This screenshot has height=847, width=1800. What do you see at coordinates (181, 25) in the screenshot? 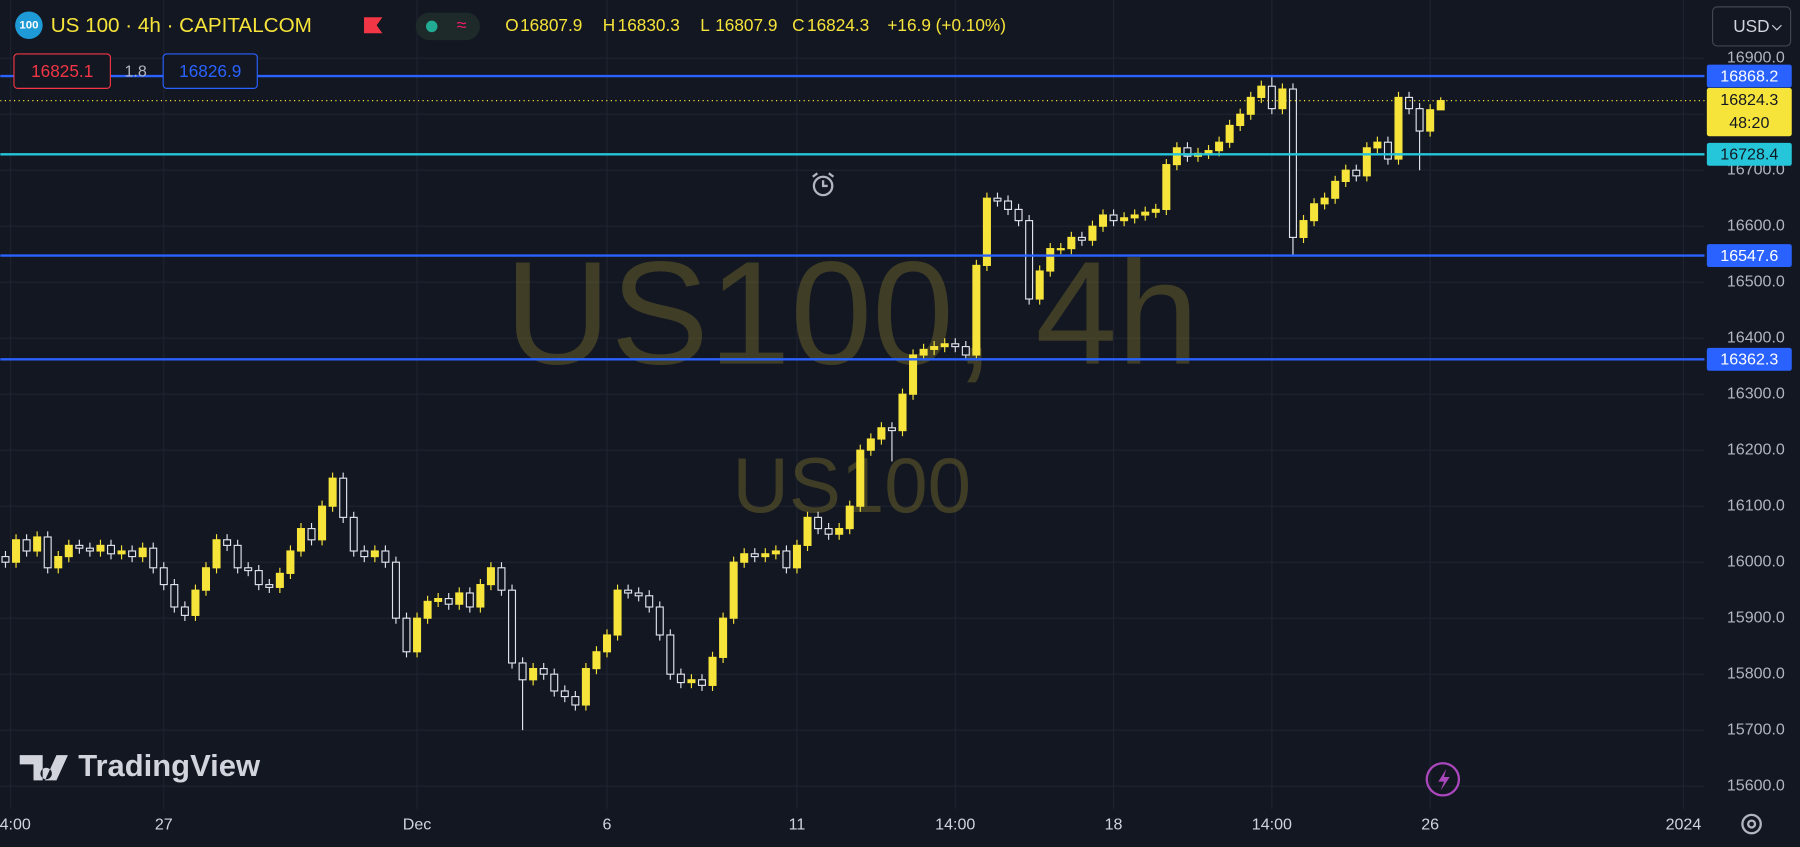
I see `symbol-title: US 100 · 4h · CAPITALCOM` at bounding box center [181, 25].